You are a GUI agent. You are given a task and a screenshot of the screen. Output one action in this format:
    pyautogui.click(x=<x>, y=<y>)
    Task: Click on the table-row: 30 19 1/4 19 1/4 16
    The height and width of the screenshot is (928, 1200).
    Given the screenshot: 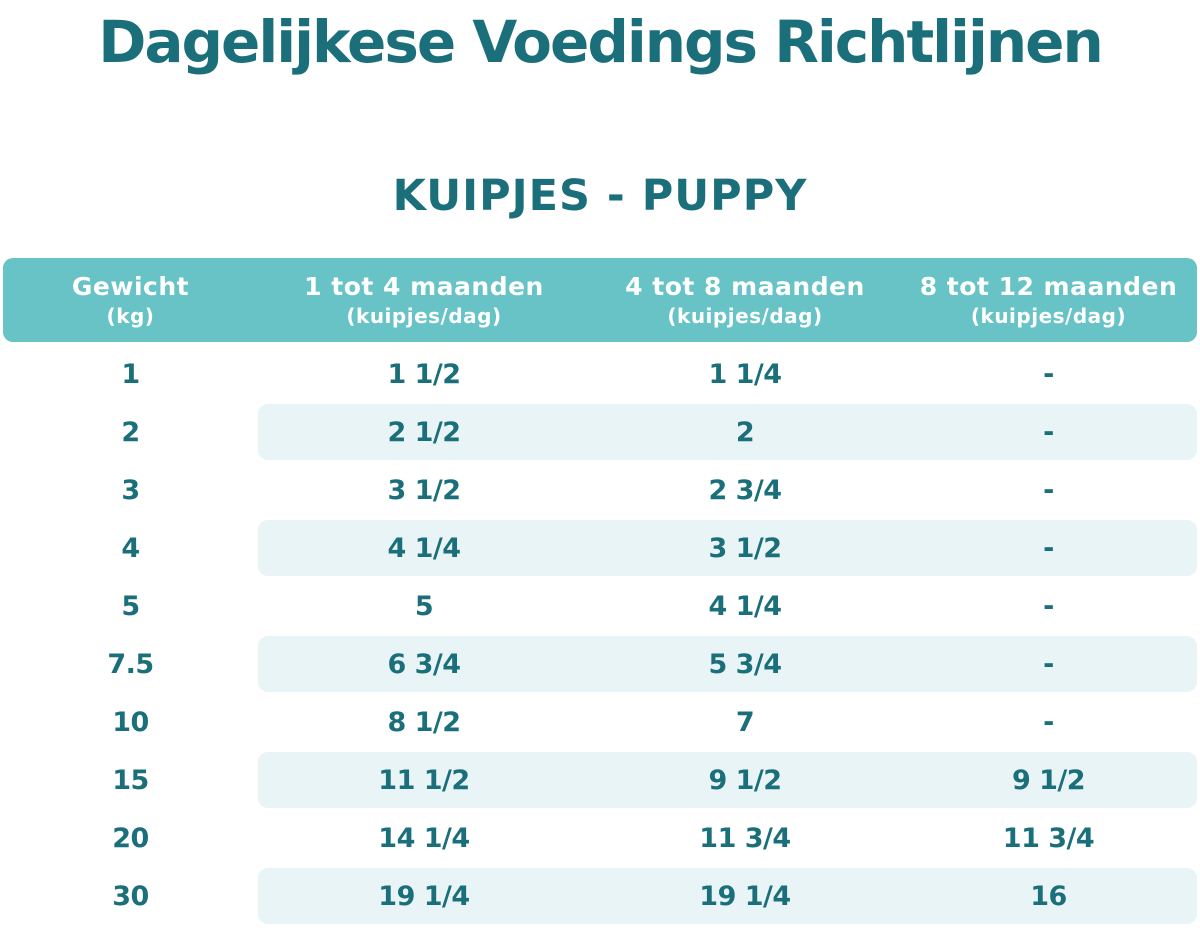 What is the action you would take?
    pyautogui.click(x=600, y=896)
    